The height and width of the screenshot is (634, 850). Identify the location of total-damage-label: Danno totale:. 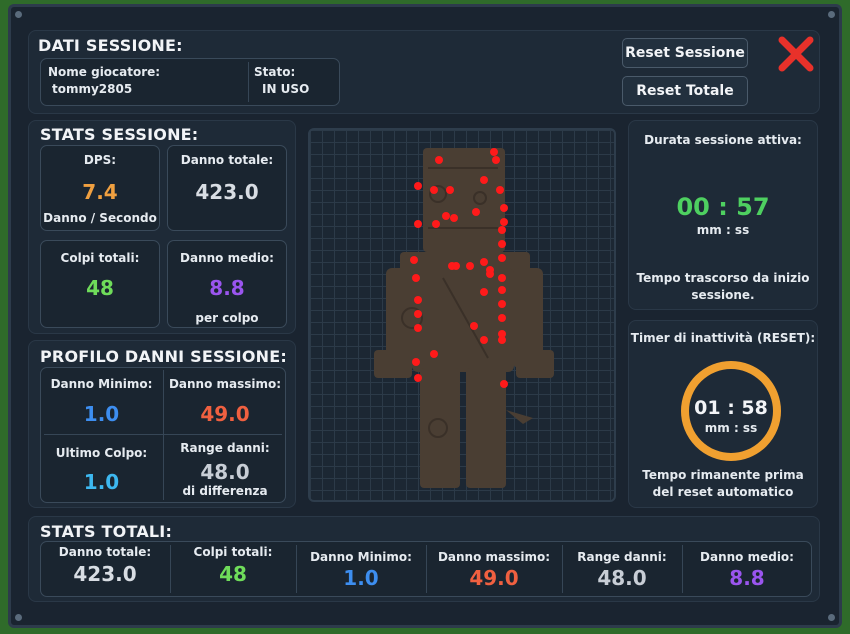
(227, 160).